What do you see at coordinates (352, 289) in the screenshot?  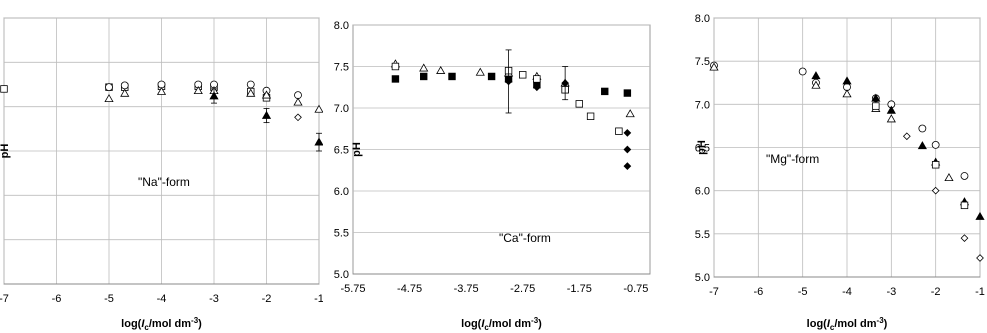 I see `x-tick-label: -5.75` at bounding box center [352, 289].